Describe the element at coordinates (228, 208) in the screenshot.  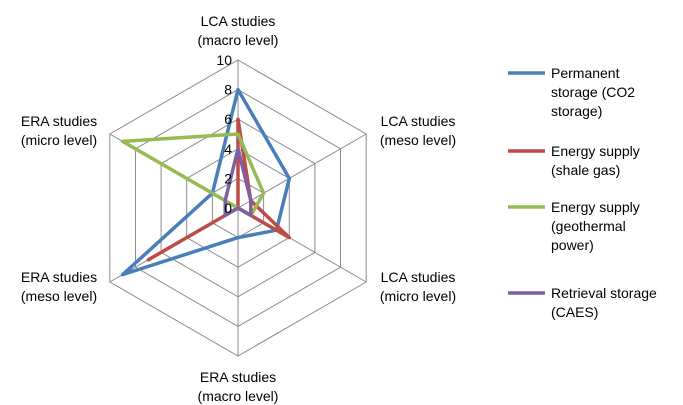
I see `tick-label: 0` at that location.